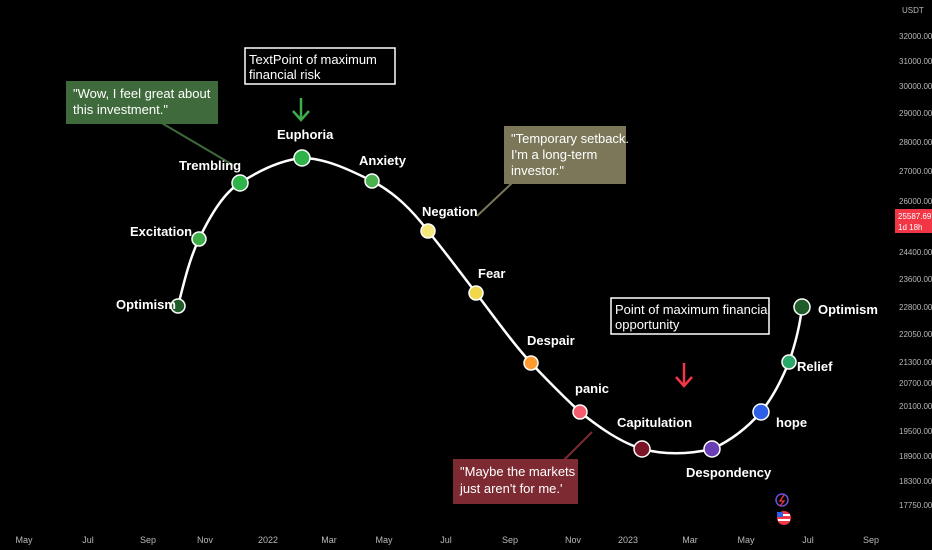 The image size is (932, 550). I want to click on y-tick-label: 18300.00, so click(915, 481).